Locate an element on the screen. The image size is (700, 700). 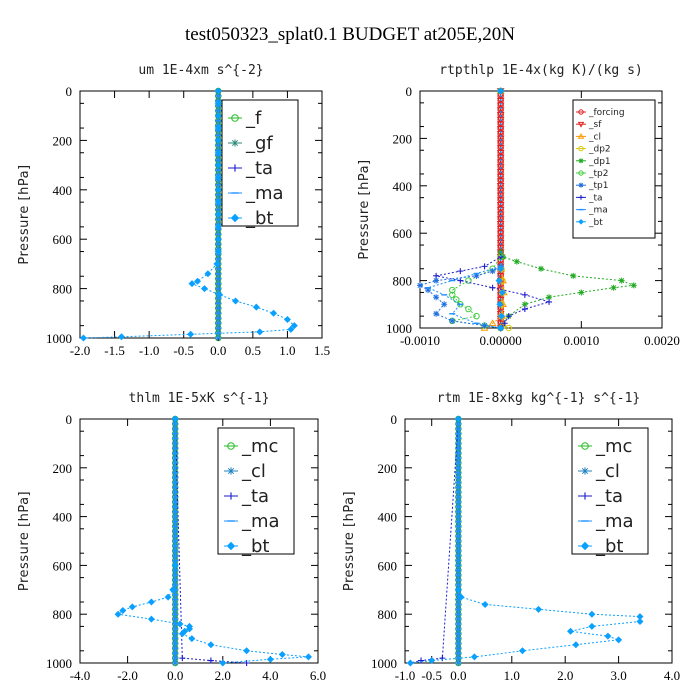
legend-label: _sf is located at coordinates (595, 125).